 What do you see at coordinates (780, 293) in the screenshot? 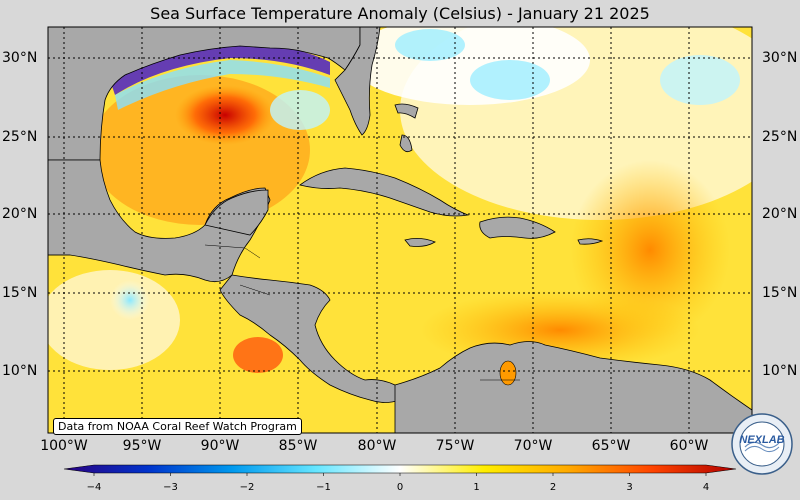
I see `lat-label-15n-right: 15°N` at bounding box center [780, 293].